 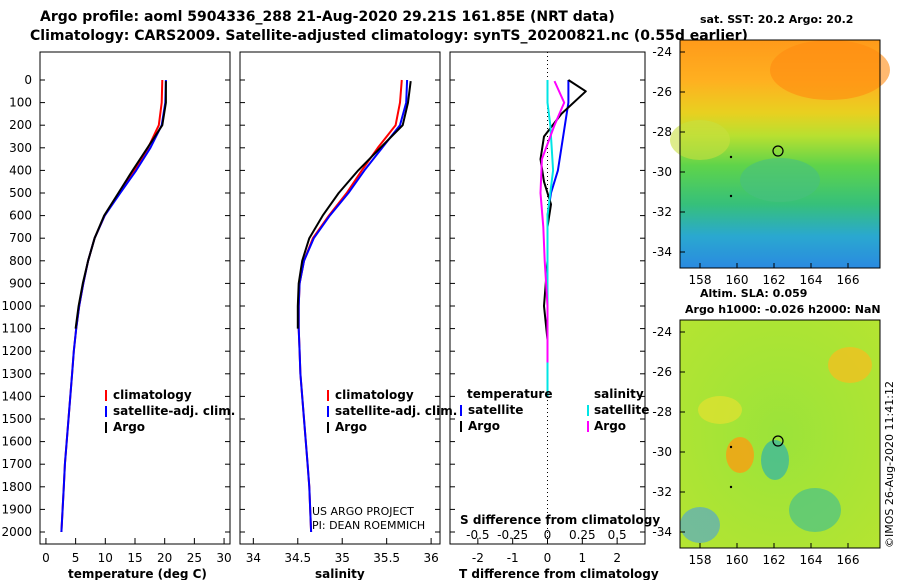 What do you see at coordinates (342, 558) in the screenshot?
I see `salinity-x-tick-label: 35` at bounding box center [342, 558].